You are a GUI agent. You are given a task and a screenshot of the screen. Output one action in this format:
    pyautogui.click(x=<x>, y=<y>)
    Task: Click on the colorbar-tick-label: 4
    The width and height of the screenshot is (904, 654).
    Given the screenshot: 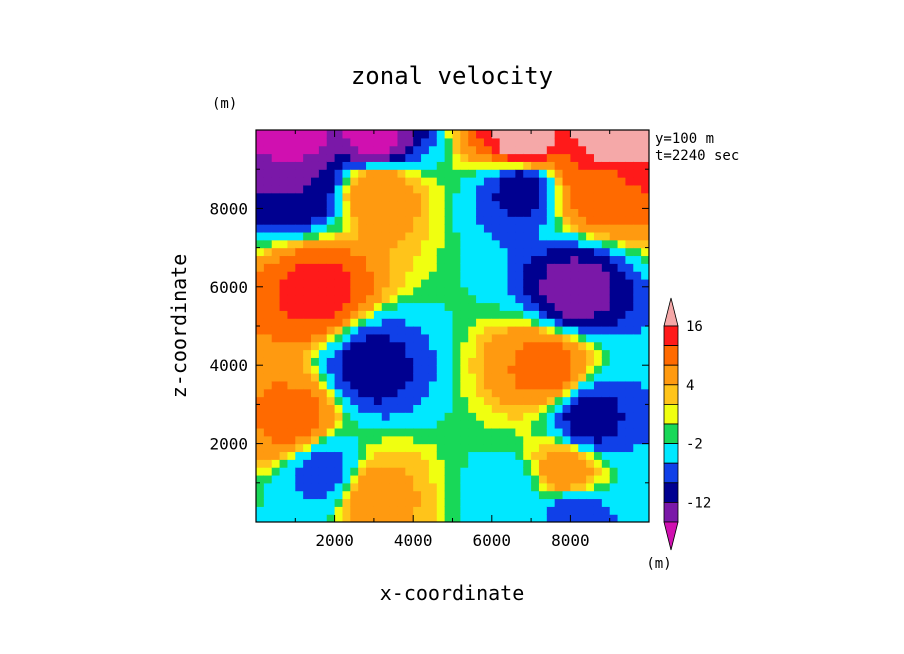 What is the action you would take?
    pyautogui.click(x=690, y=386)
    